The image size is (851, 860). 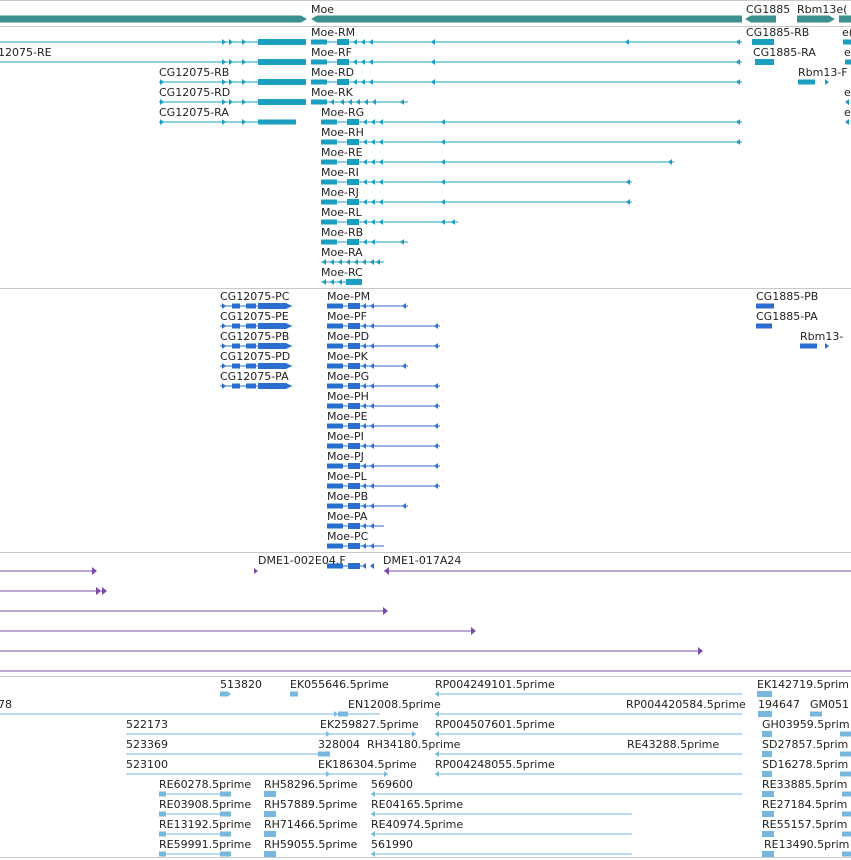 What do you see at coordinates (347, 476) in the screenshot?
I see `protein-label: Moe-PL` at bounding box center [347, 476].